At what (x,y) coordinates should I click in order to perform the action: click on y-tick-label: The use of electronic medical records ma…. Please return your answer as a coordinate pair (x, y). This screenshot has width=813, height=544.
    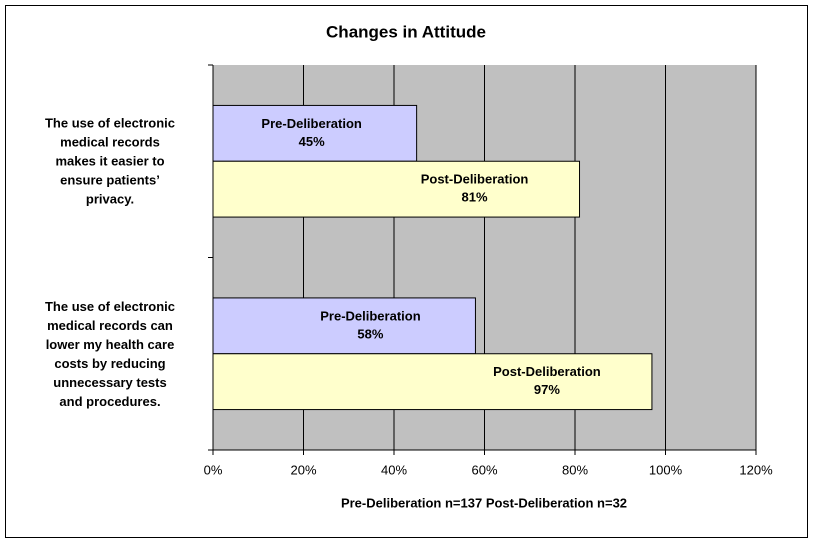
    Looking at the image, I should click on (110, 161).